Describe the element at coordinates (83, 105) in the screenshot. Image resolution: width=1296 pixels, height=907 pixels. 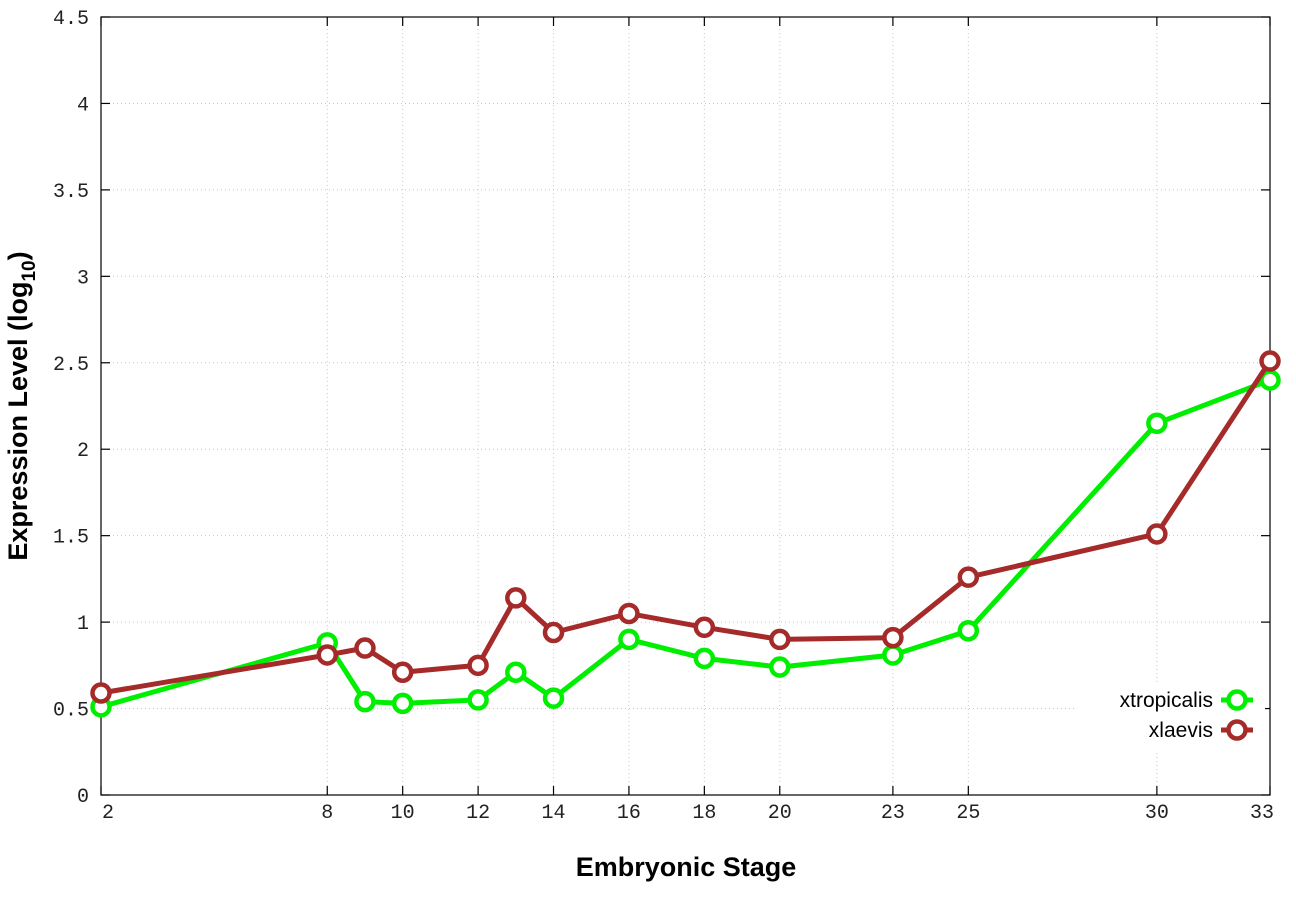
I see `y-tick-label: 4` at that location.